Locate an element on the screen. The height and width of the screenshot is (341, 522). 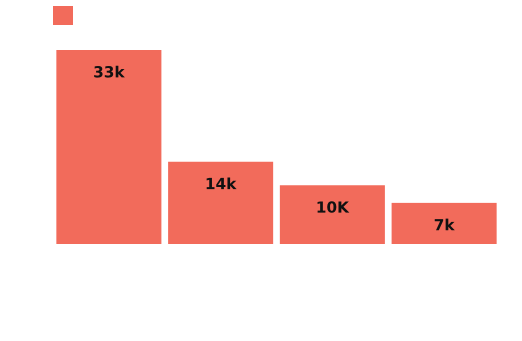
data-label: 10K is located at coordinates (334, 207).